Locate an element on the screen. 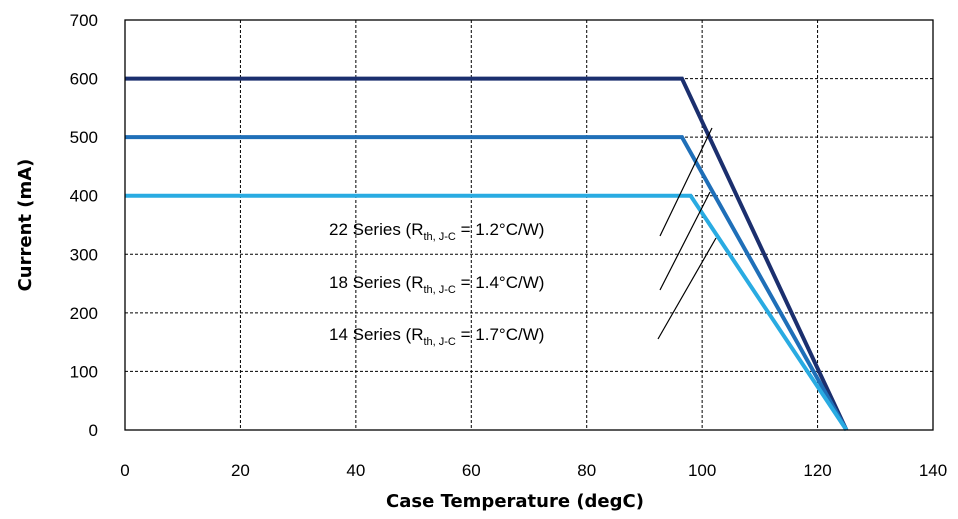  annotation-suffix: = 1.2°C/W) is located at coordinates (500, 229).